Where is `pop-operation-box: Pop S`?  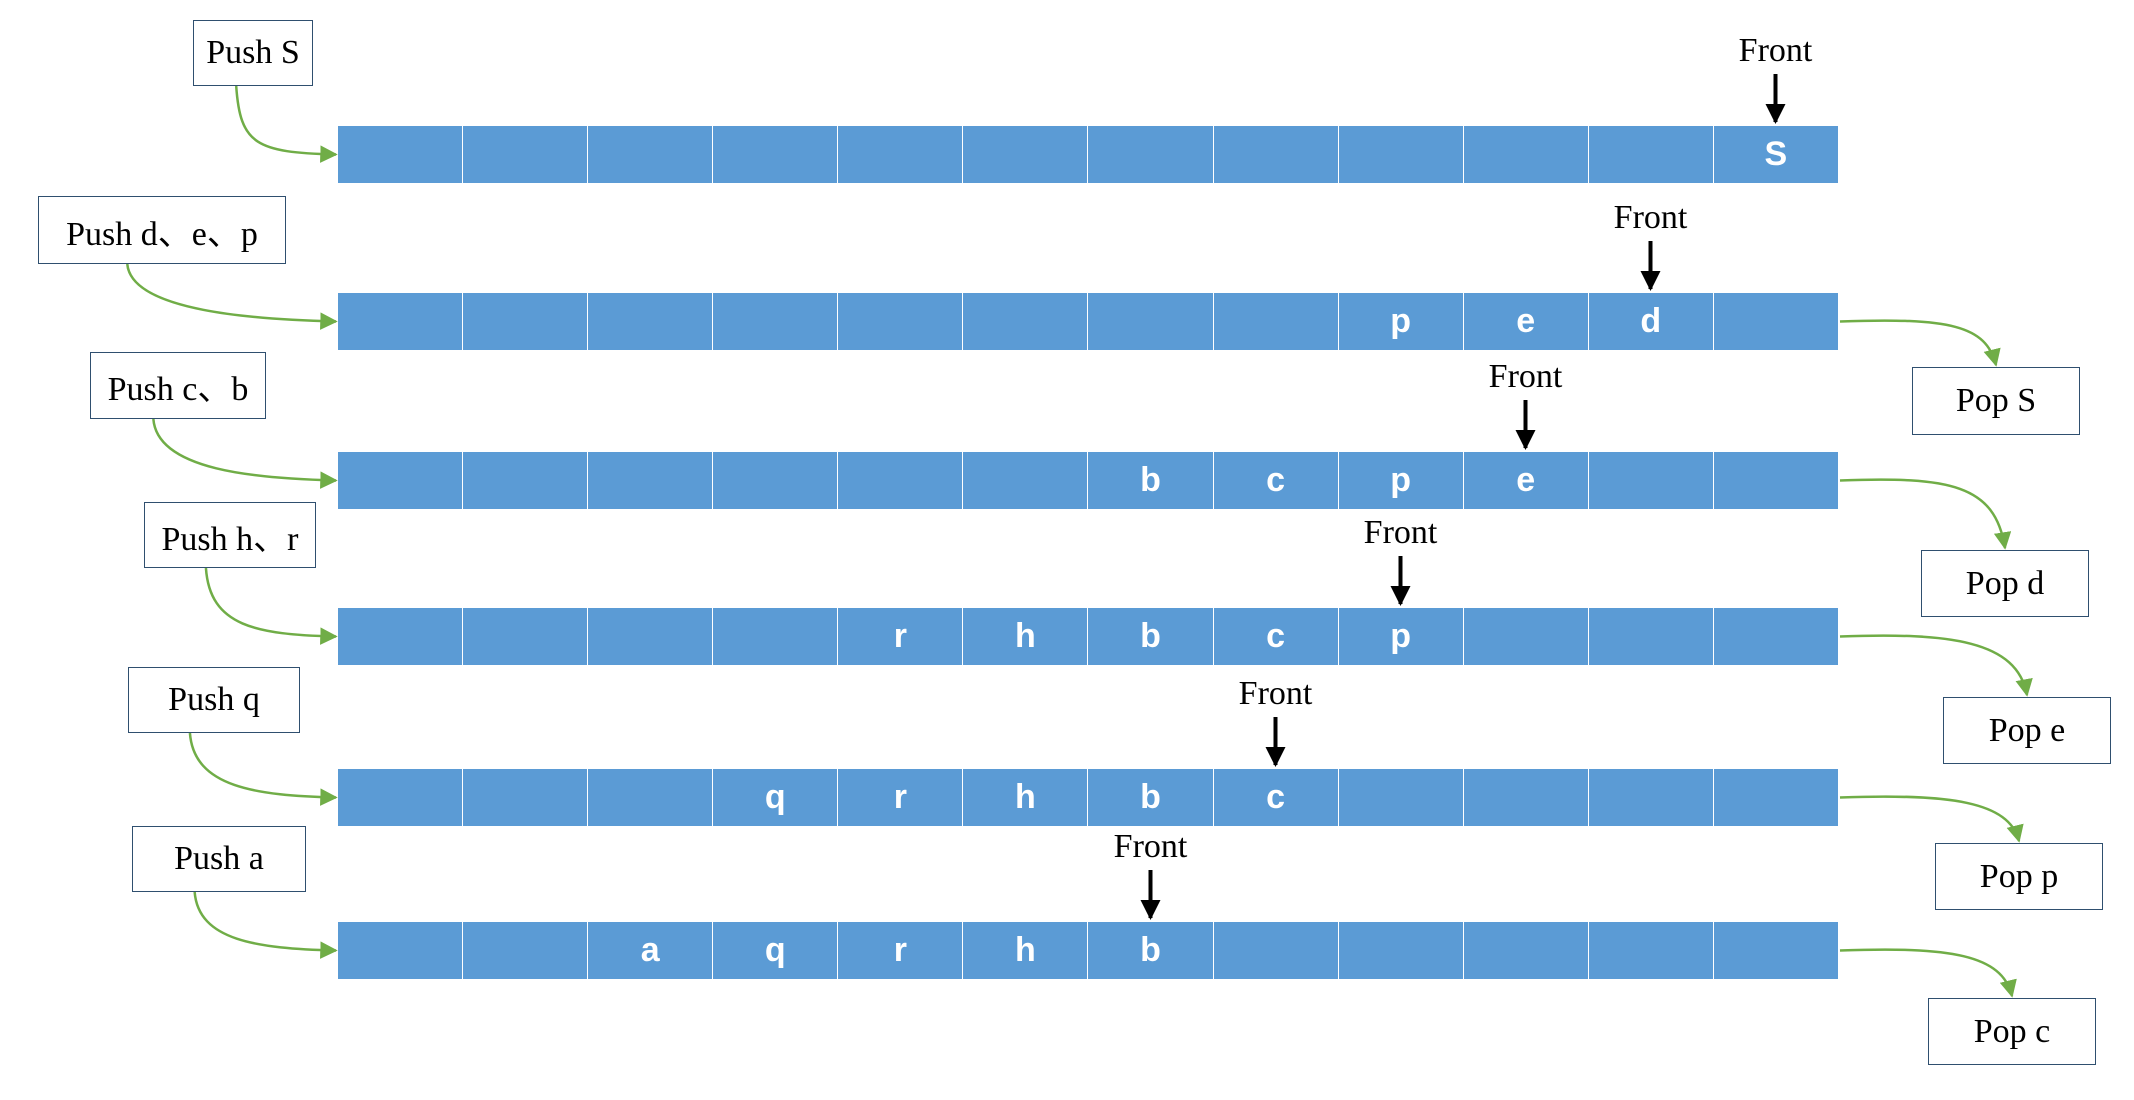
pop-operation-box: Pop S is located at coordinates (1996, 401).